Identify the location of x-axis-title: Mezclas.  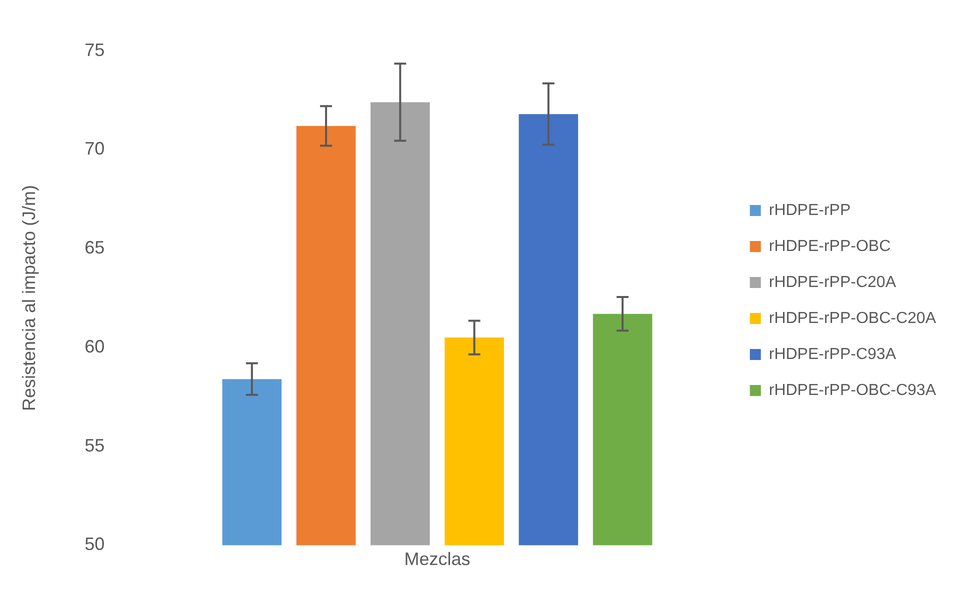
(437, 558).